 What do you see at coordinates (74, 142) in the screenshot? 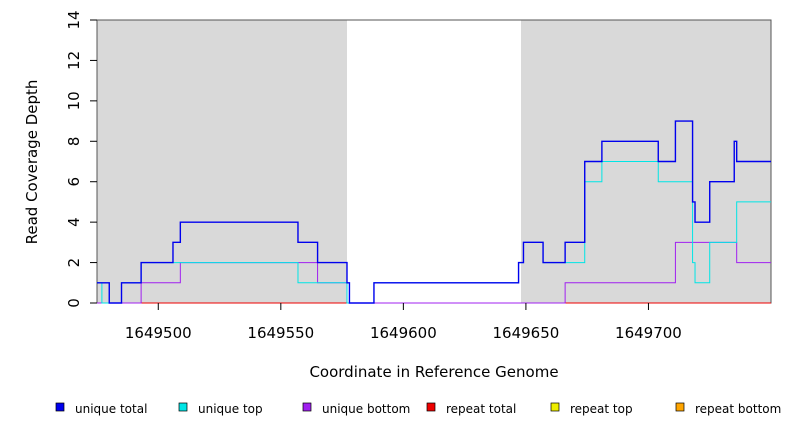
I see `y-tick-label: 8` at bounding box center [74, 142].